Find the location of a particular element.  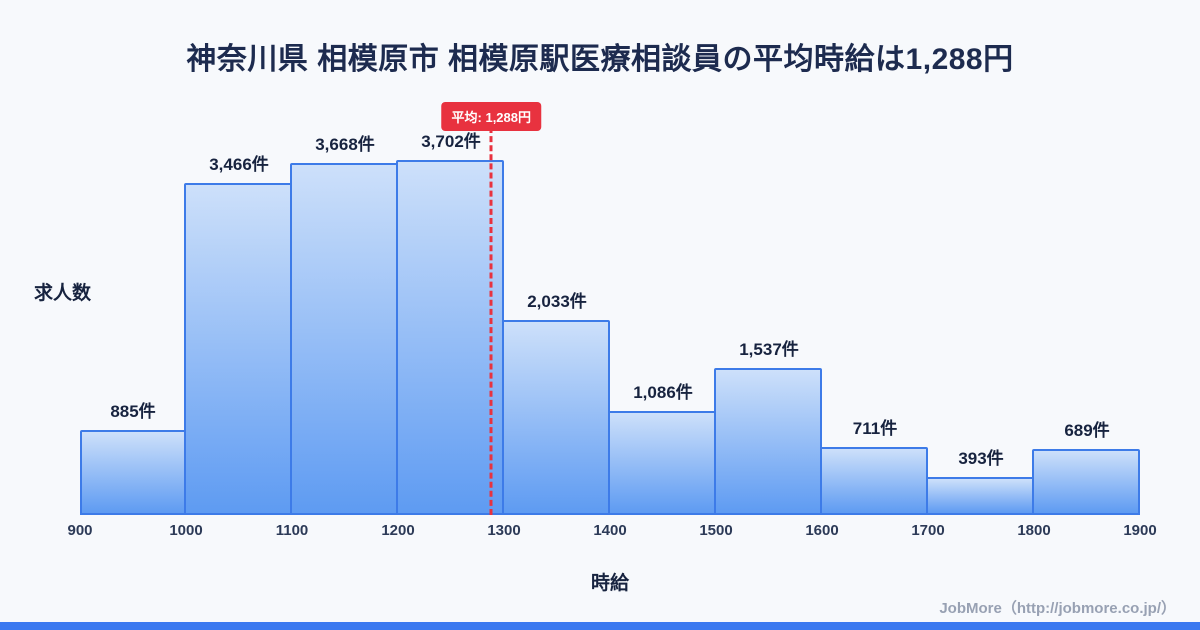

bar-value-label: 885件 is located at coordinates (133, 411).